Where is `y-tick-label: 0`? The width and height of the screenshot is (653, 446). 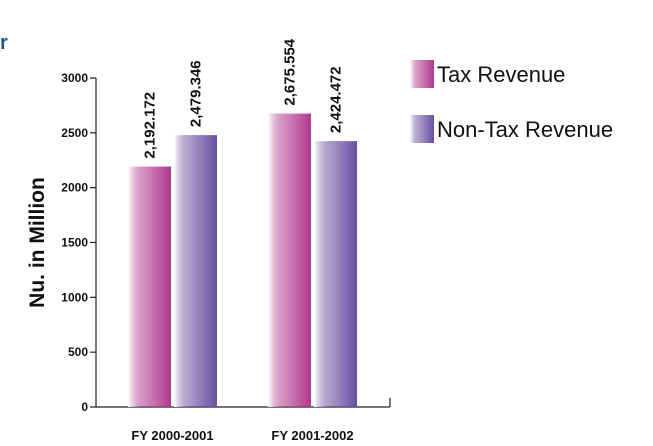
y-tick-label: 0 is located at coordinates (84, 407).